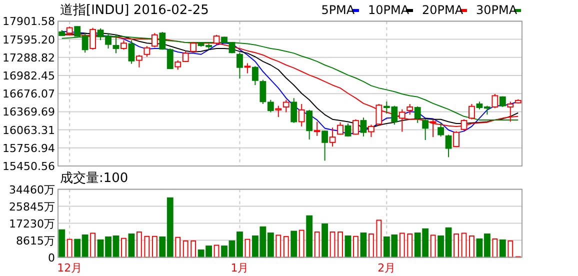  What do you see at coordinates (28, 76) in the screenshot?
I see `y-tick-label: 16982.45` at bounding box center [28, 76].